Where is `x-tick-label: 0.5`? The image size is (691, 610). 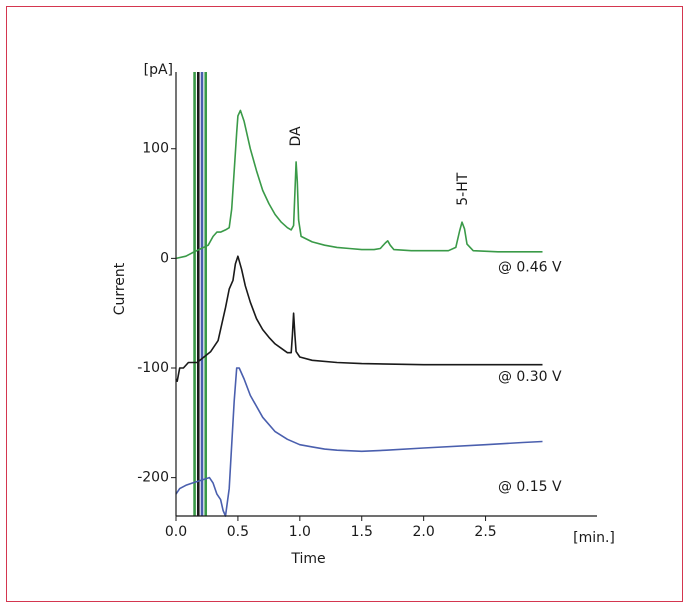
x-tick-label: 0.5 is located at coordinates (238, 532).